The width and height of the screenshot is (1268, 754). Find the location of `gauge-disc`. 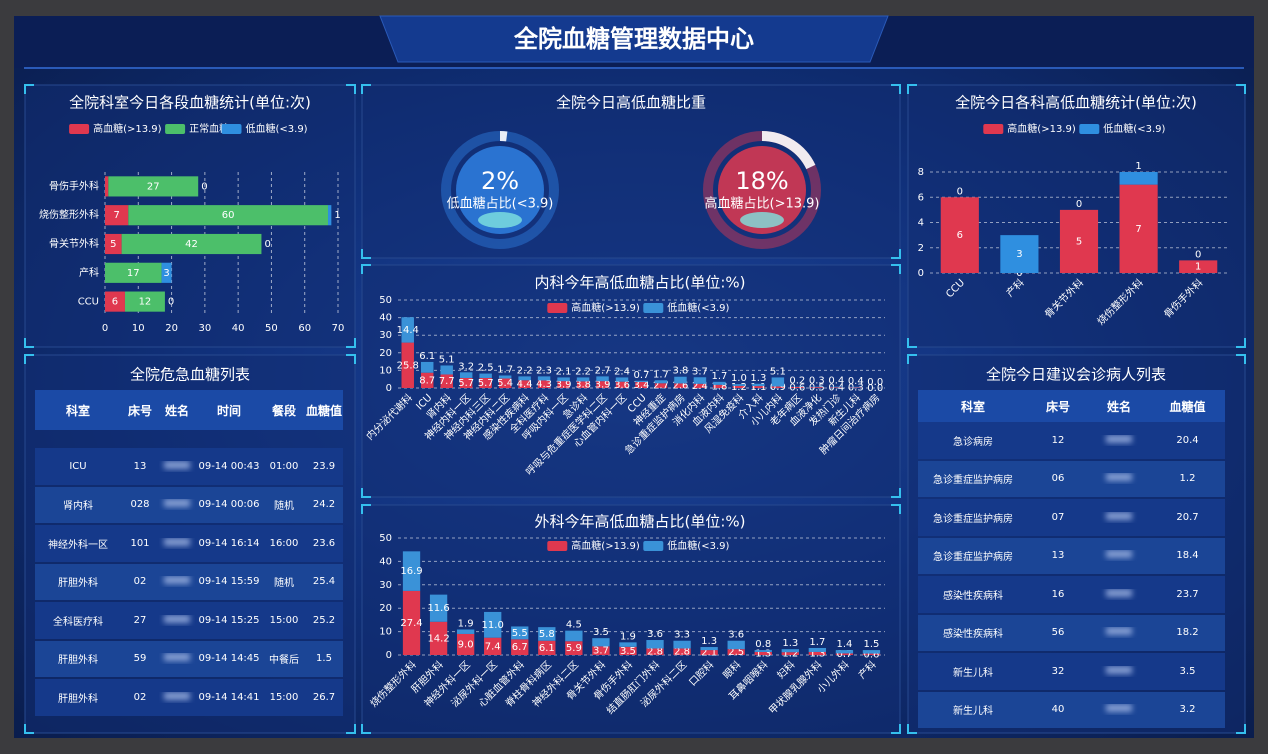

gauge-disc is located at coordinates (762, 190).